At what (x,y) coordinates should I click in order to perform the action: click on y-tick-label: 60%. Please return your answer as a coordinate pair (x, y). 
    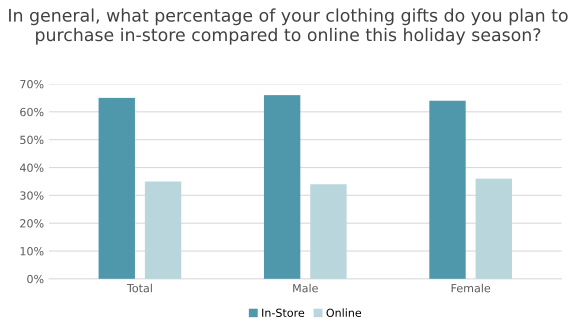
    Looking at the image, I should click on (32, 112).